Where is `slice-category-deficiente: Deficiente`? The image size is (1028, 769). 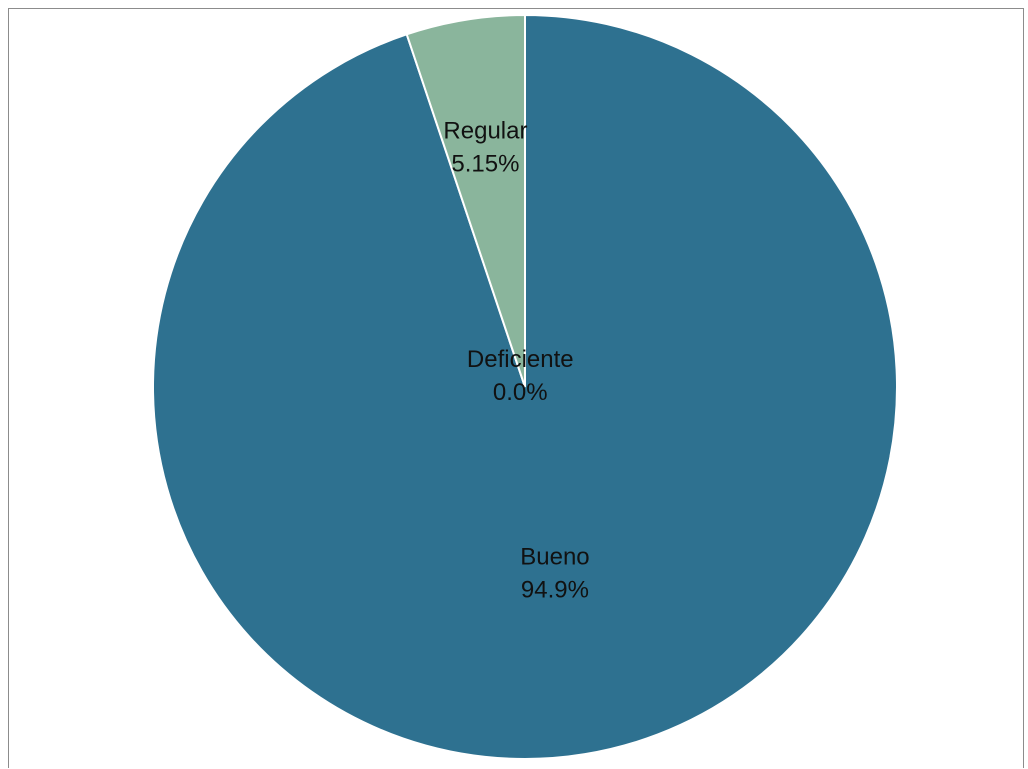
slice-category-deficiente: Deficiente is located at coordinates (520, 359).